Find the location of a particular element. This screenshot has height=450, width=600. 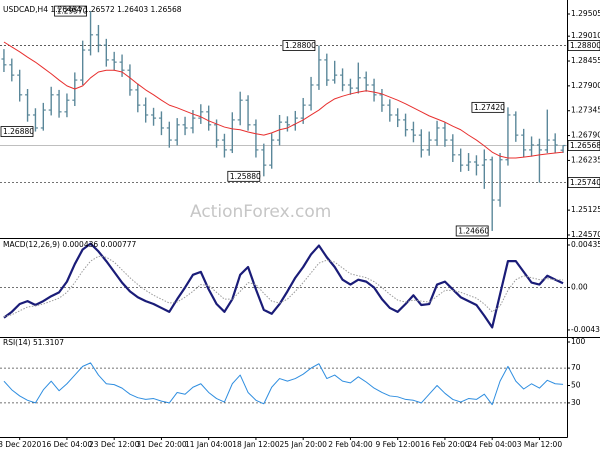

x-tick-label: 11 Jan 04:00 is located at coordinates (209, 444).